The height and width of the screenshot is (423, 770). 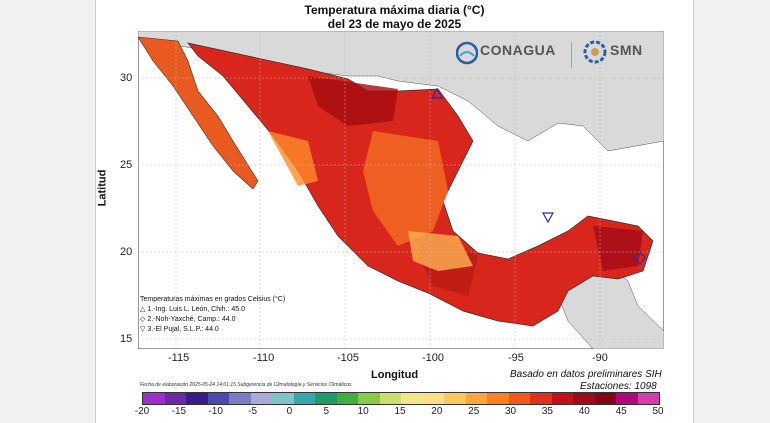 What do you see at coordinates (600, 358) in the screenshot?
I see `x-tick: -90` at bounding box center [600, 358].